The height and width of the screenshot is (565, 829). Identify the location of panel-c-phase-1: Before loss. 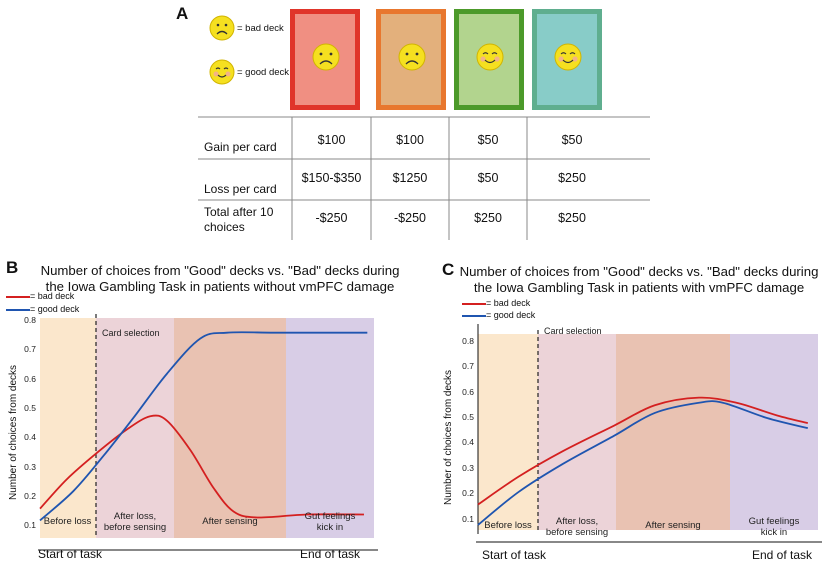
(508, 525).